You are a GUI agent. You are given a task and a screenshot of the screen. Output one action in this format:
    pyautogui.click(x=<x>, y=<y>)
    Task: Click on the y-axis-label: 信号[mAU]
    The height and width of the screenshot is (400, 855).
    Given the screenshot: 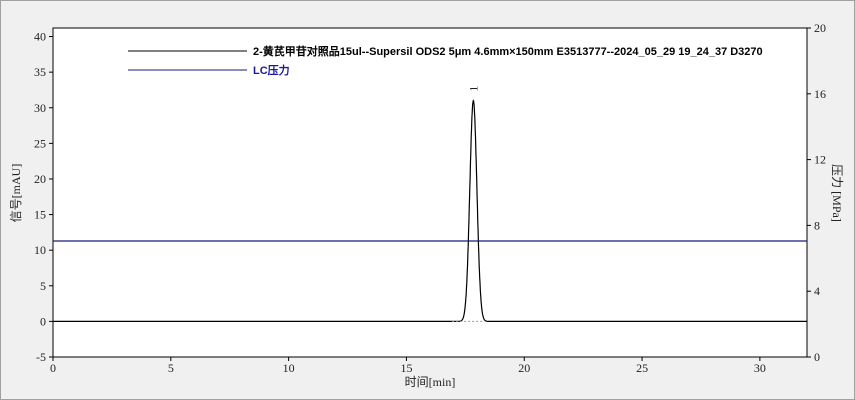 What is the action you would take?
    pyautogui.click(x=16, y=193)
    